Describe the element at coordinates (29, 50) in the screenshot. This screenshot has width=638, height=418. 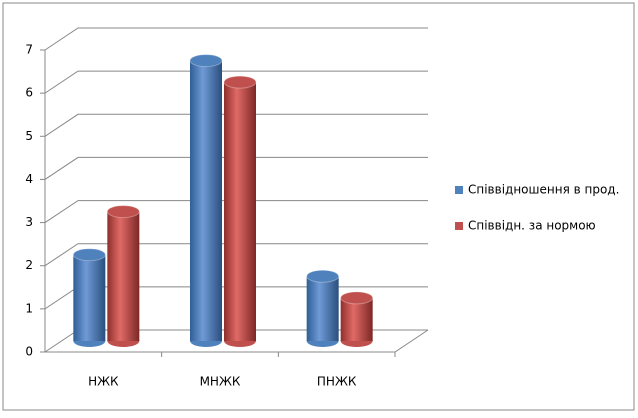
I see `y-tick-label: 7` at that location.